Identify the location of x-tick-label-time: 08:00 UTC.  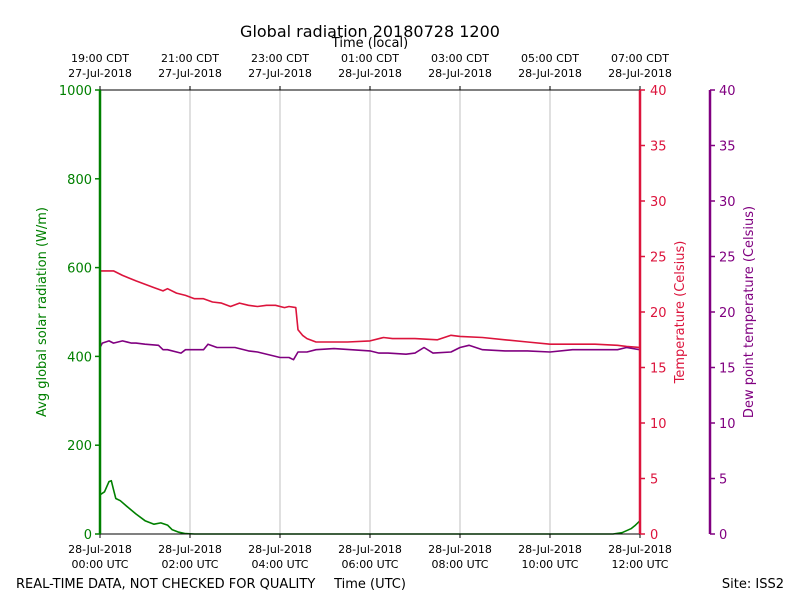
(459, 564).